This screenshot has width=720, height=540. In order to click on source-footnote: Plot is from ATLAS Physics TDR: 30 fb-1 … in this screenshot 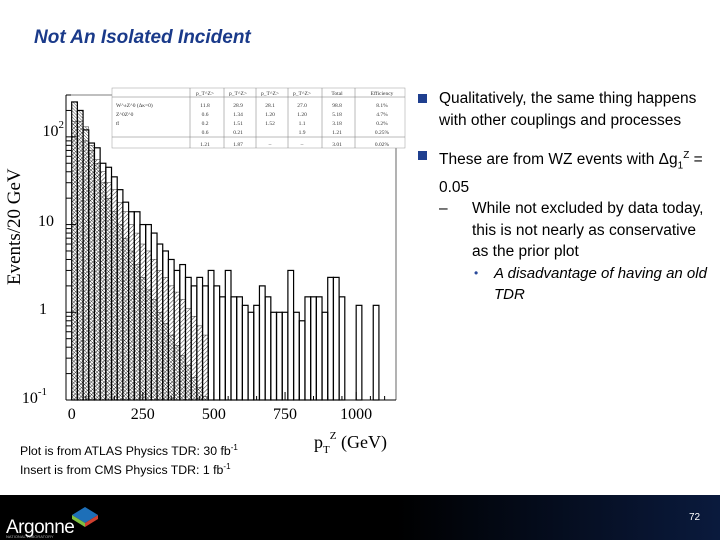, I will do `click(129, 459)`.